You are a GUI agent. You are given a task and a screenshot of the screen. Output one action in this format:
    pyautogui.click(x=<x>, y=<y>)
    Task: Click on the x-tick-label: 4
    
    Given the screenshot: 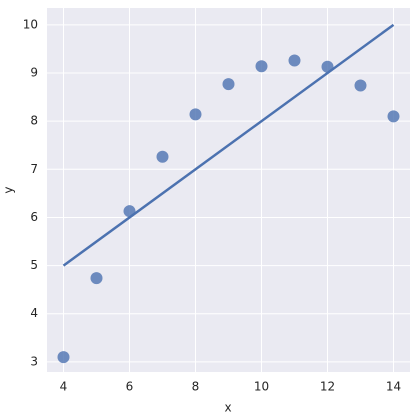 What is the action you would take?
    pyautogui.click(x=64, y=387)
    